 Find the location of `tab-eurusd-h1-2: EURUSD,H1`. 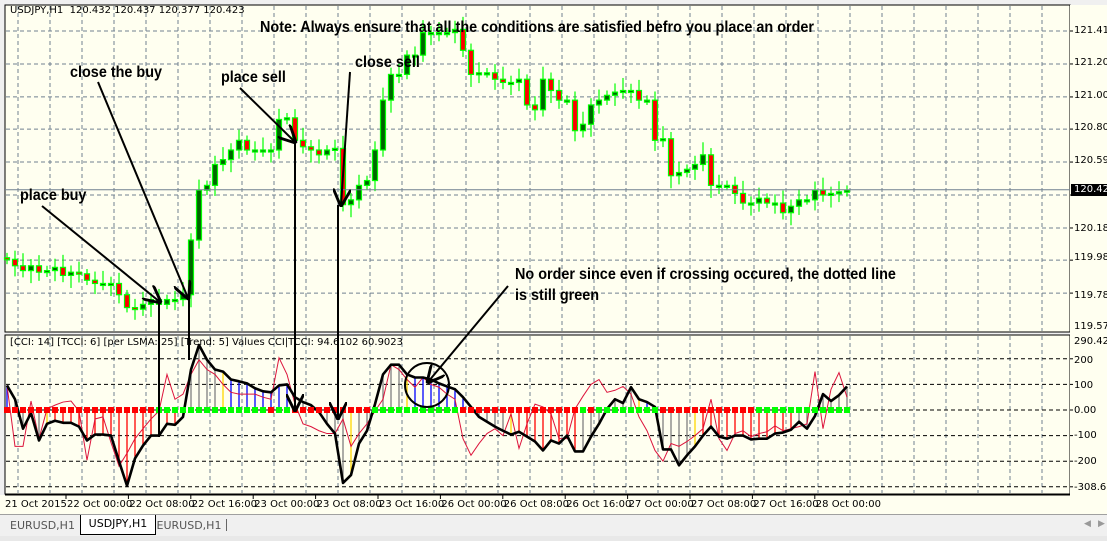

tab-eurusd-h1-2: EURUSD,H1 is located at coordinates (189, 525).